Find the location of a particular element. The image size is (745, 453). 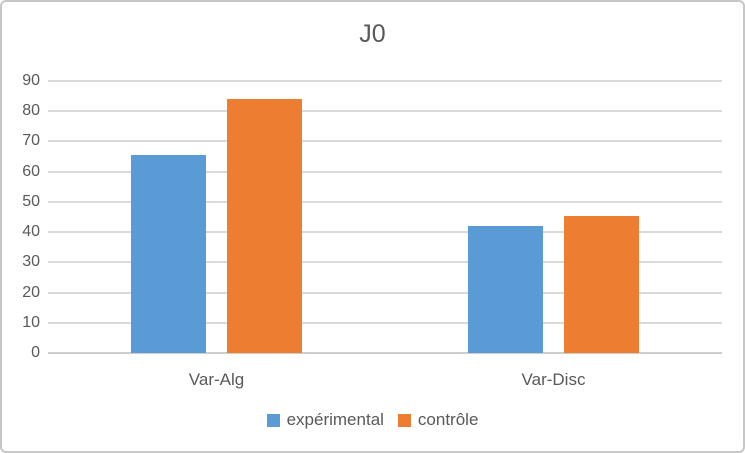

bar-contrôle-Var-Disc is located at coordinates (601, 284).